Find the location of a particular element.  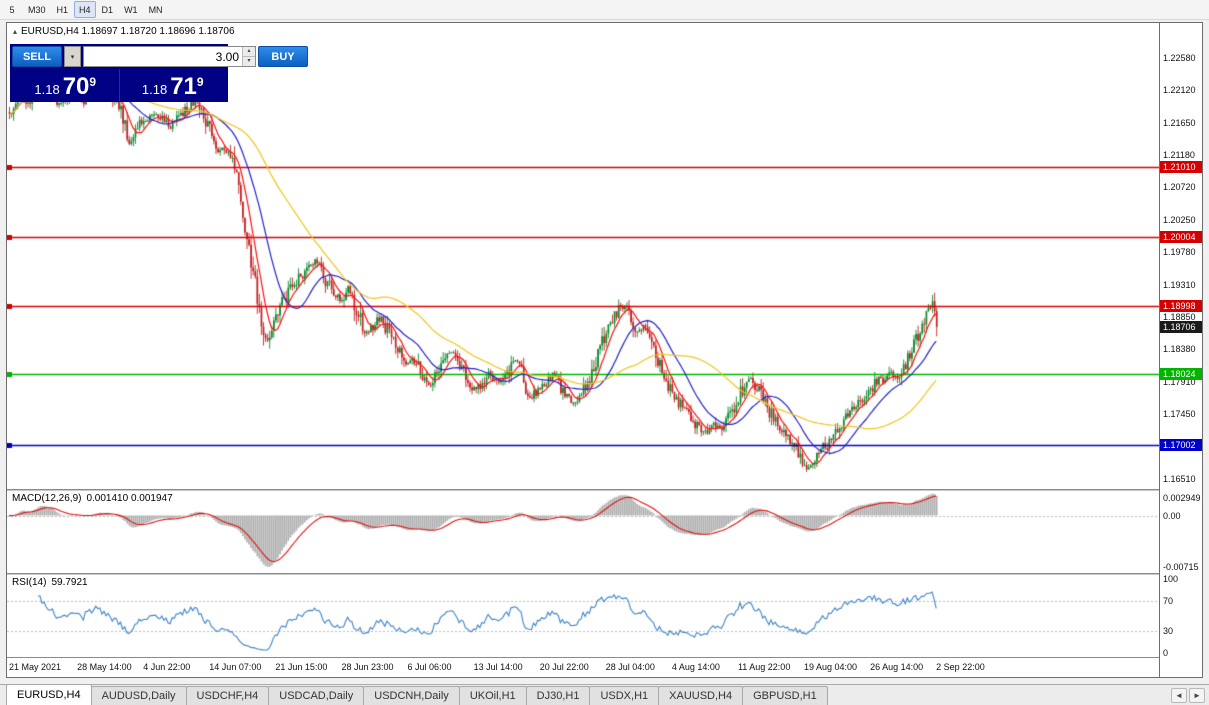

price-level-tag: 1.20004 is located at coordinates (1181, 236).